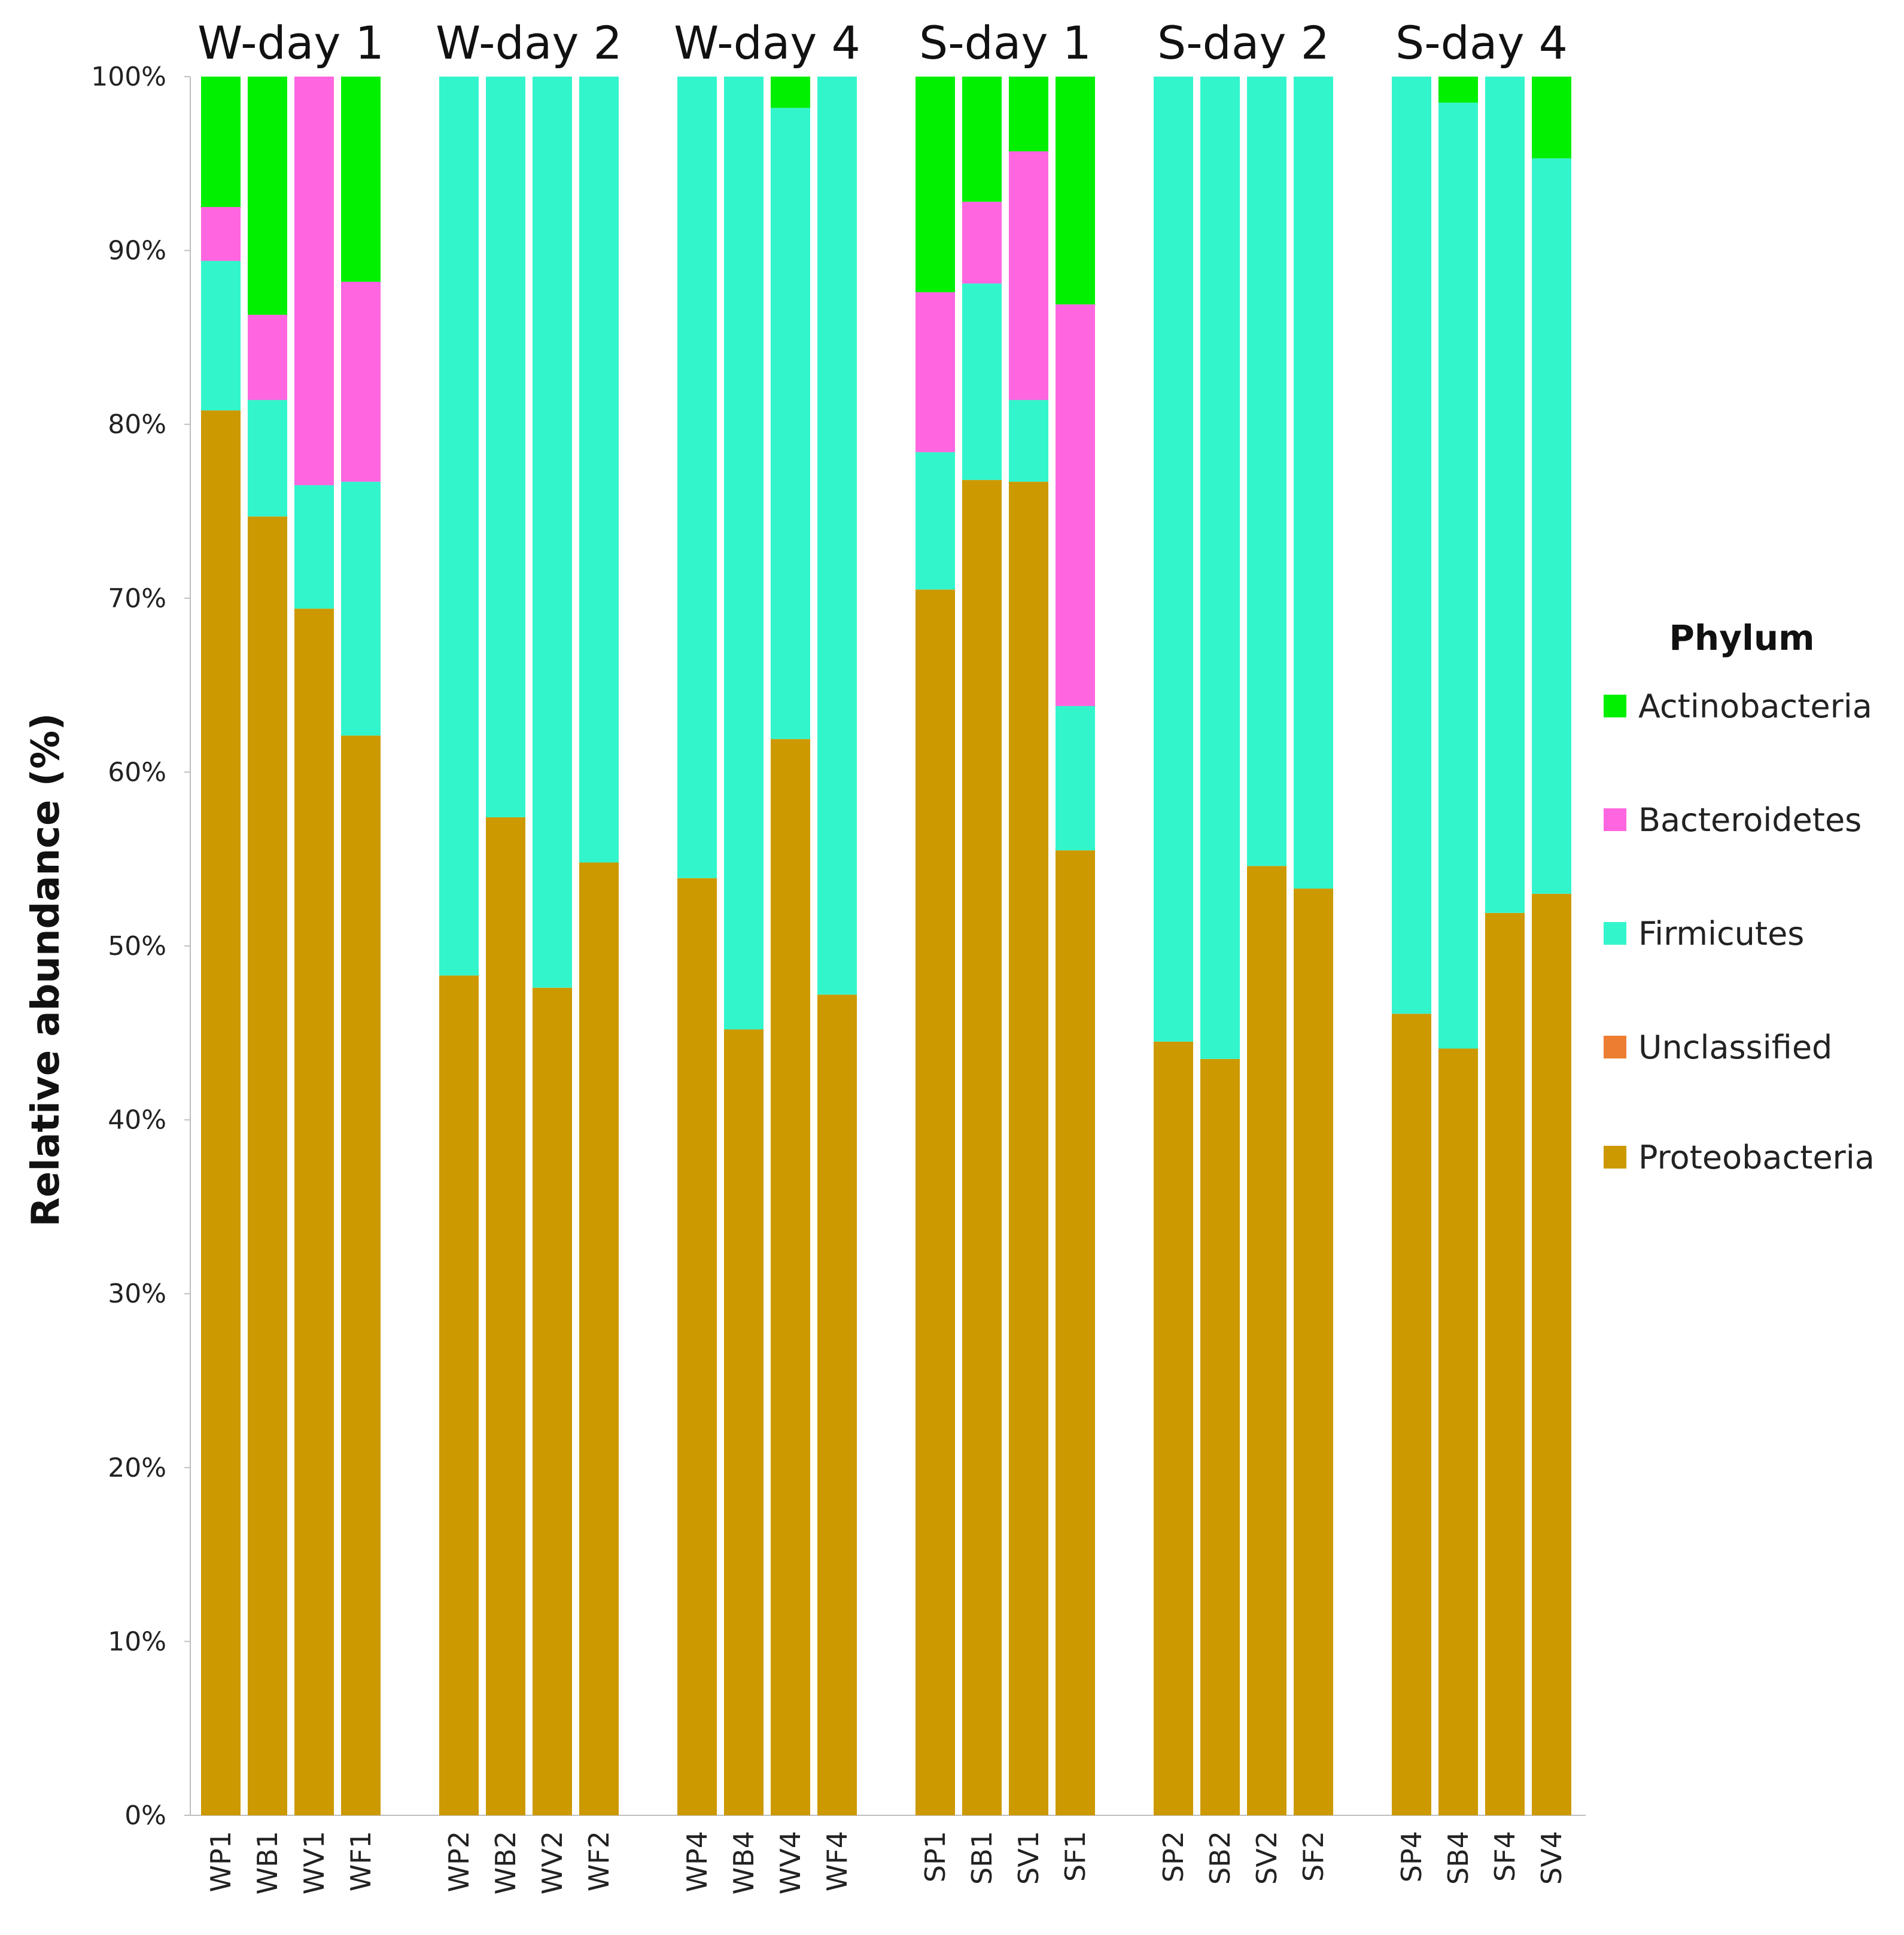 This screenshot has height=1935, width=1904. What do you see at coordinates (145, 1815) in the screenshot?
I see `y-tick-label: 0%` at bounding box center [145, 1815].